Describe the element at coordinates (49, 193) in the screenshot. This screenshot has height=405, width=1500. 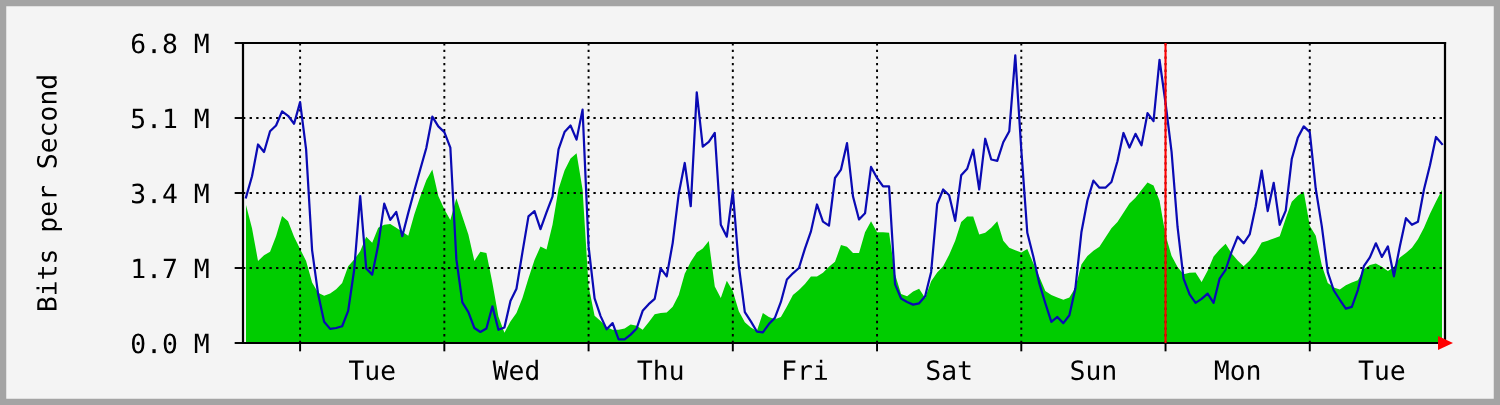
I see `y-axis-title: Bits per Second` at that location.